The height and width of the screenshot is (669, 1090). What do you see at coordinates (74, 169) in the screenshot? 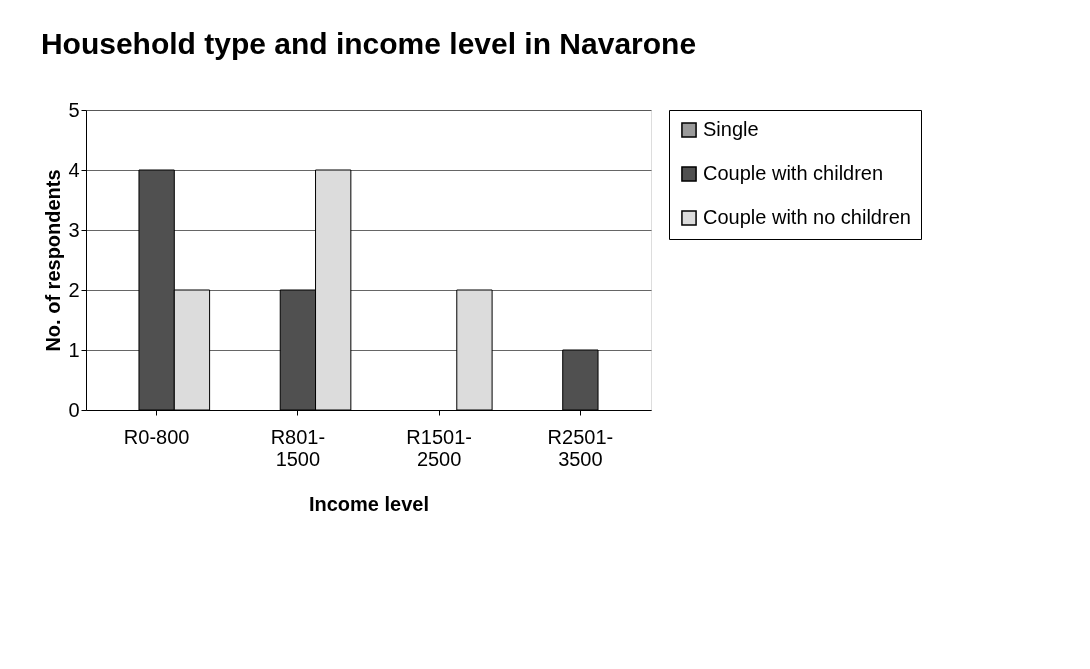
I see `y-tick-label: 4` at bounding box center [74, 169].